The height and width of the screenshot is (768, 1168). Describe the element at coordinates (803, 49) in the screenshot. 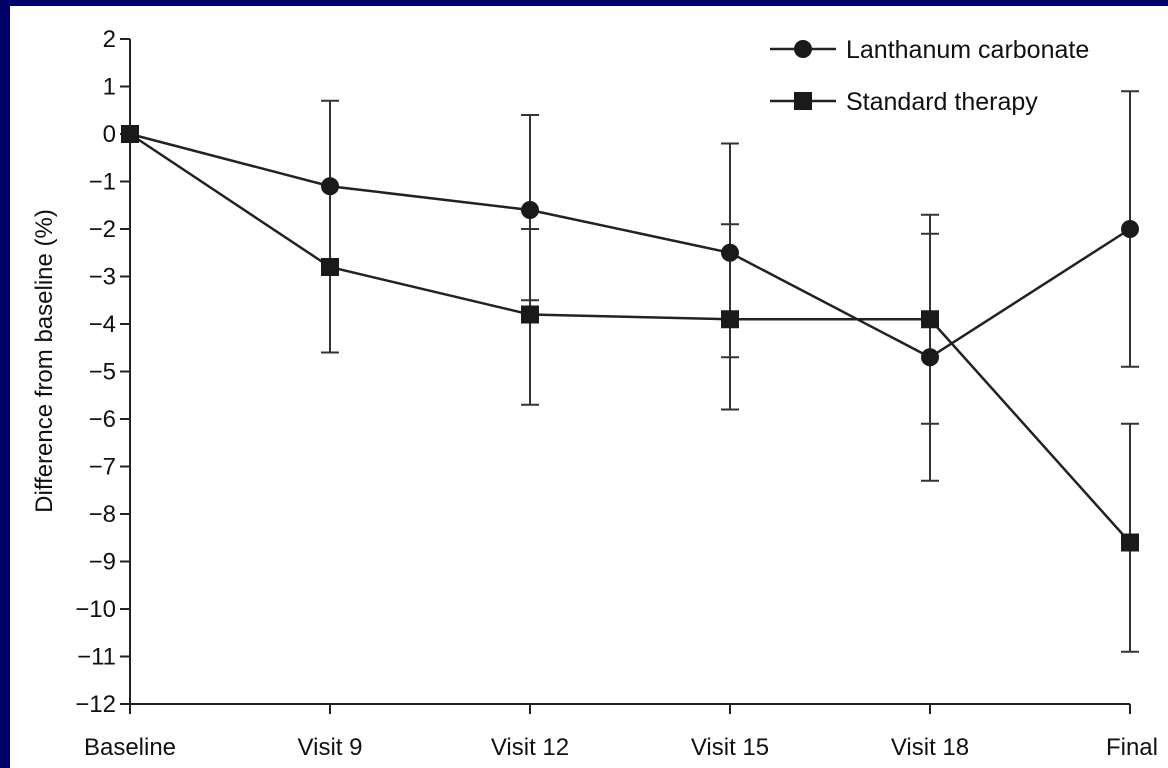

I see `legend-marker-circle` at that location.